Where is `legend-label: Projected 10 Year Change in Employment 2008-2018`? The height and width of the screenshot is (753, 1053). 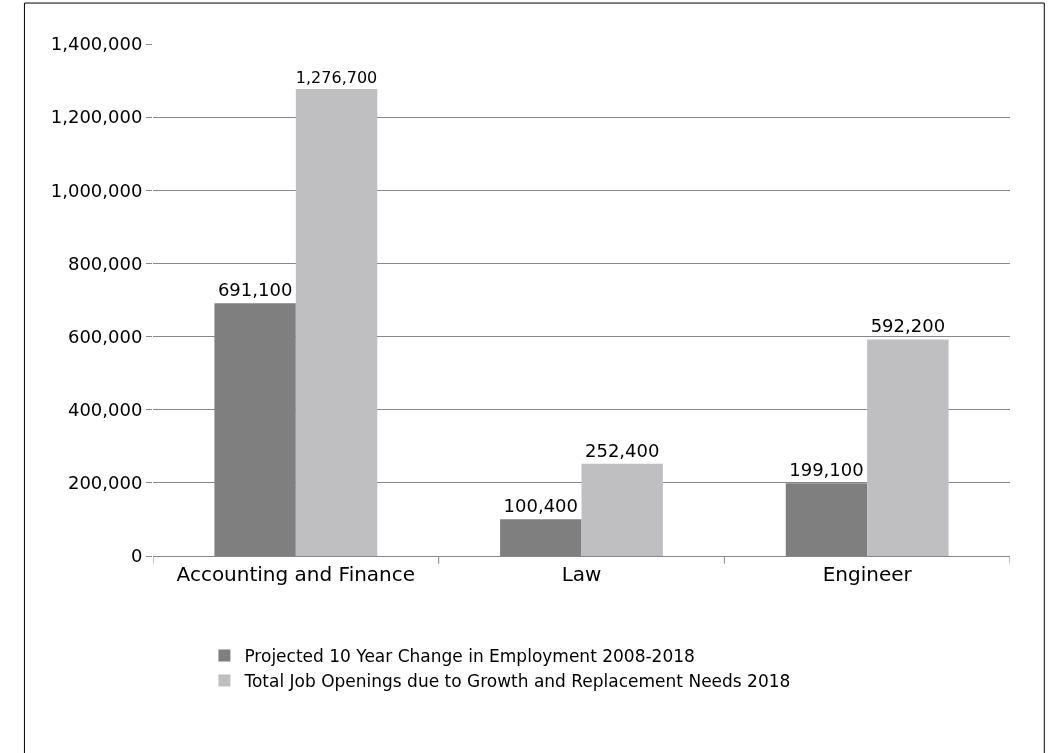
legend-label: Projected 10 Year Change in Employment 2008-2018 is located at coordinates (469, 656).